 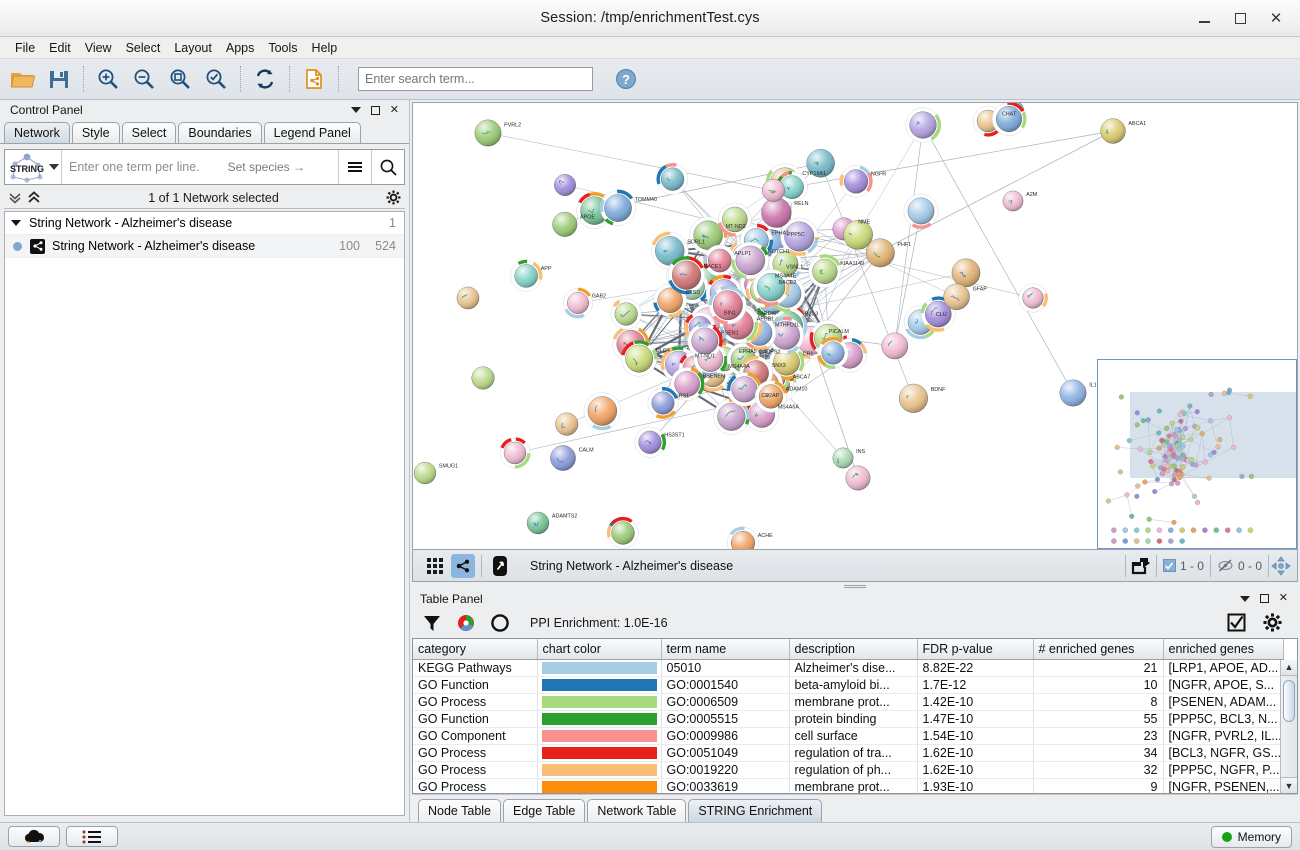 What do you see at coordinates (193, 47) in the screenshot?
I see `menu-layout: Layout` at bounding box center [193, 47].